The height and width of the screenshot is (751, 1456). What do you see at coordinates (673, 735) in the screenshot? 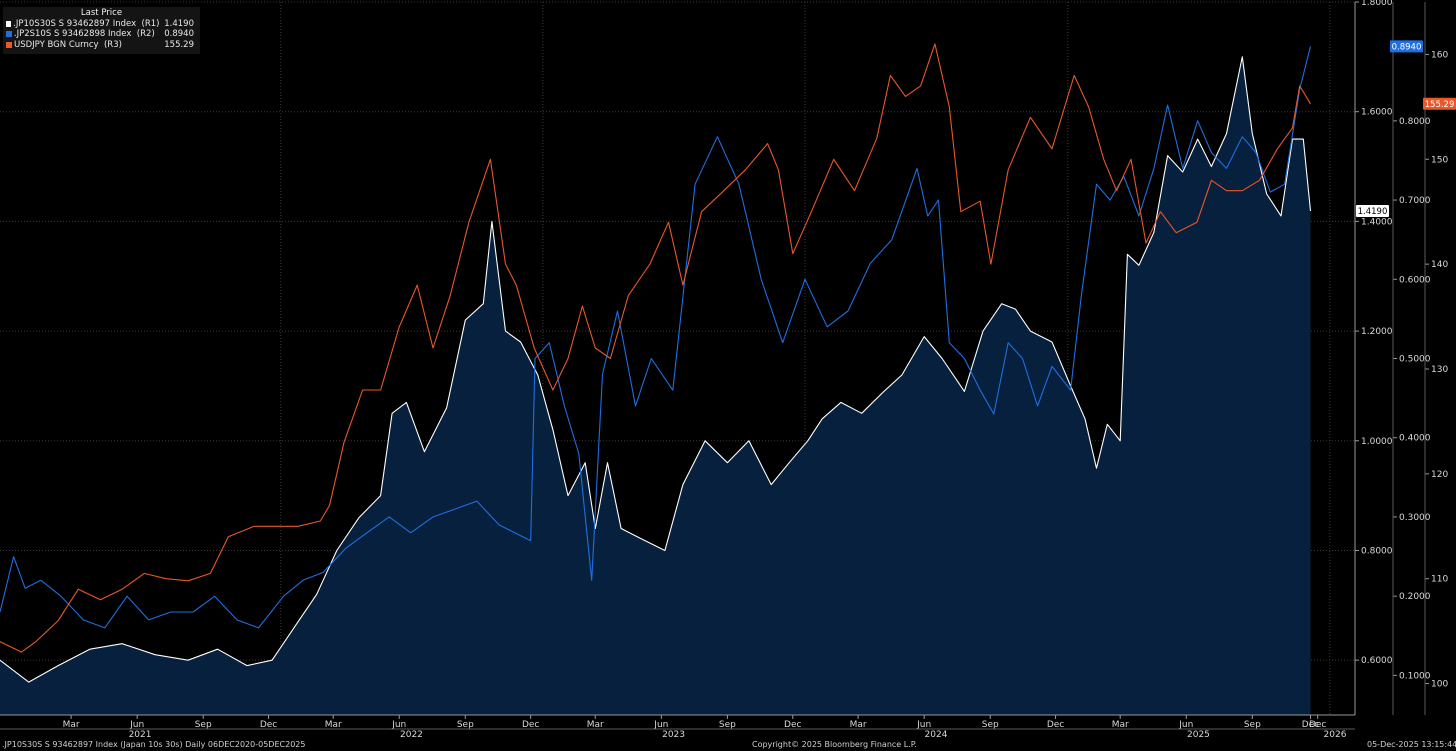
I see `x-year-label-2: 2023` at bounding box center [673, 735].